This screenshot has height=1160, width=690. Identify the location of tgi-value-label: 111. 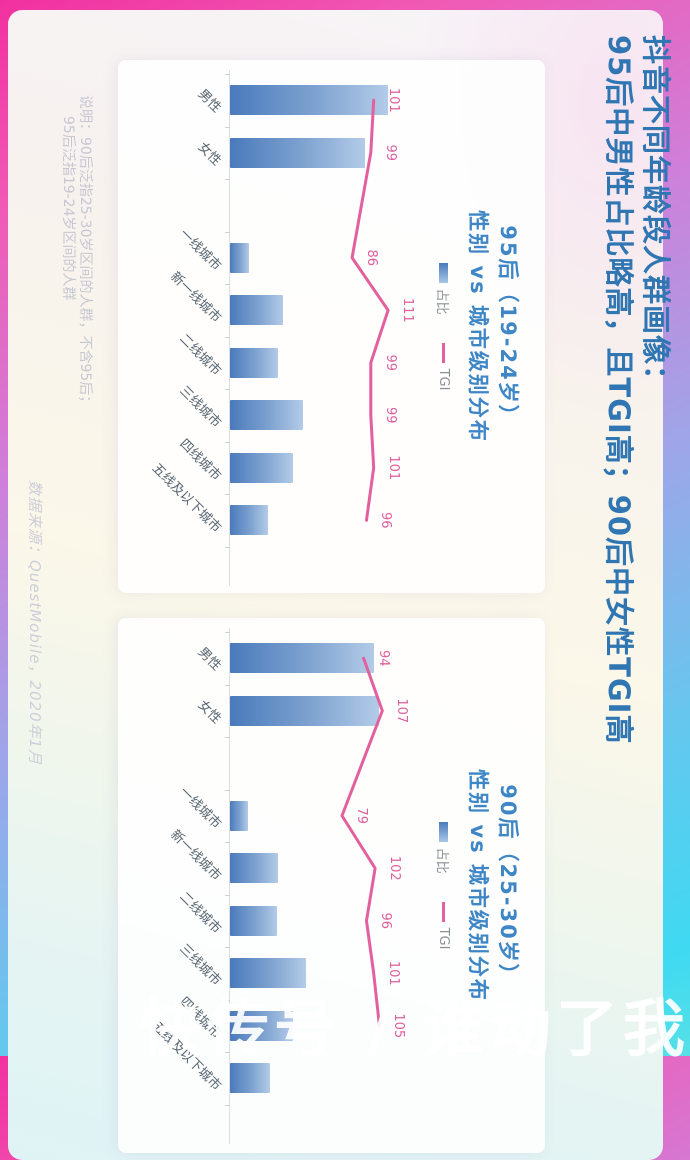
(408, 310).